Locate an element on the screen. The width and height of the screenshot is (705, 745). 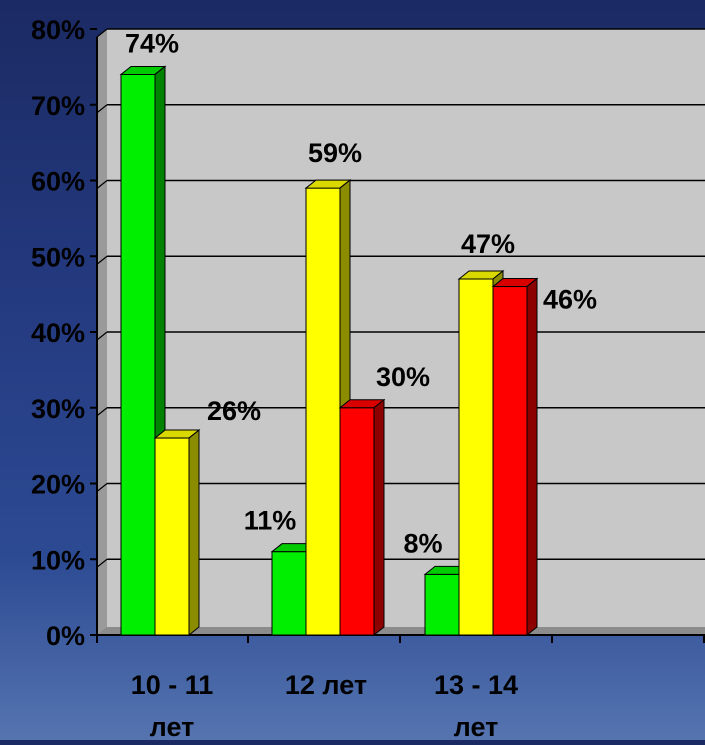
y-tick-label: 40% is located at coordinates (58, 333).